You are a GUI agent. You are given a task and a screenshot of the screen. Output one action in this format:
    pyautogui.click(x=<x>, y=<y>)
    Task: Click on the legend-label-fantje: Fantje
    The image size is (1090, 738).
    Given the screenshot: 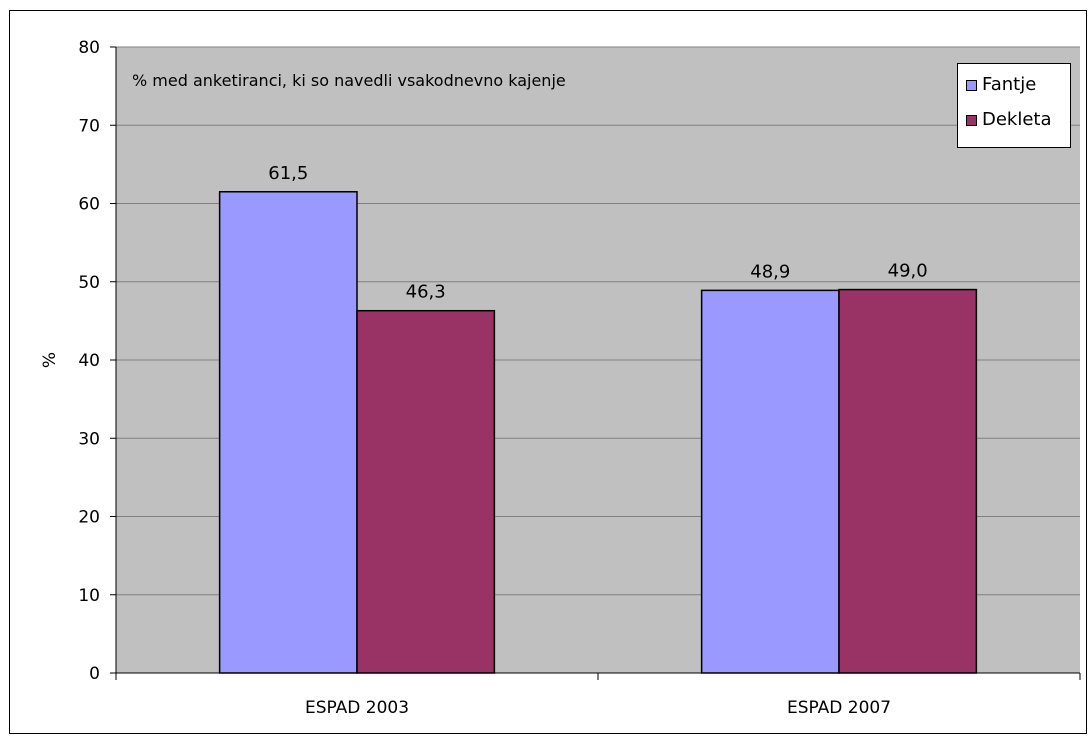 What is the action you would take?
    pyautogui.click(x=1009, y=84)
    